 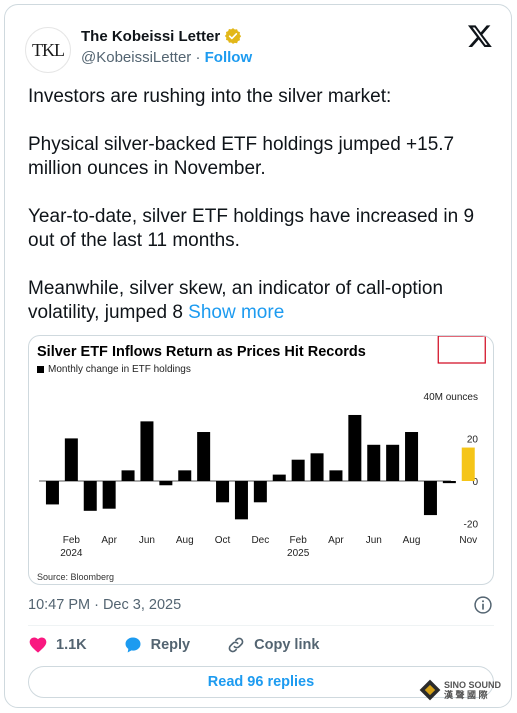 What do you see at coordinates (236, 645) in the screenshot?
I see `link-icon` at bounding box center [236, 645].